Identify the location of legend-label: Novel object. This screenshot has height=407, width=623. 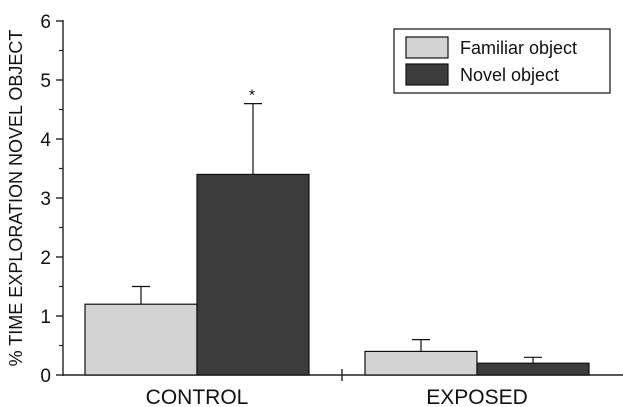
(509, 75).